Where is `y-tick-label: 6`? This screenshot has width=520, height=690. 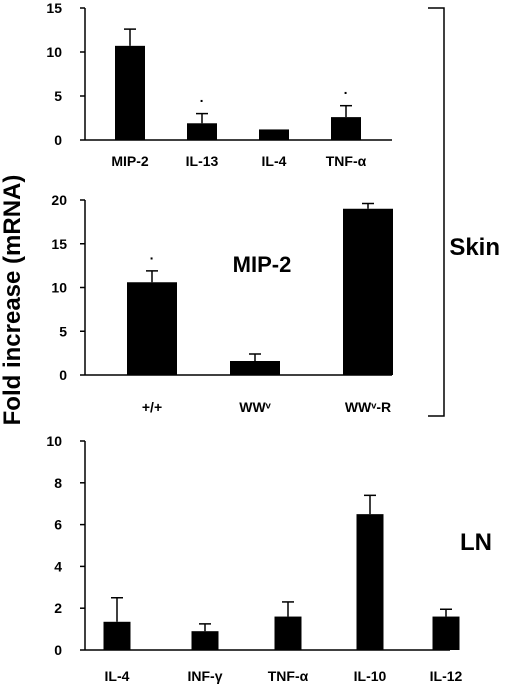 y-tick-label: 6 is located at coordinates (58, 525).